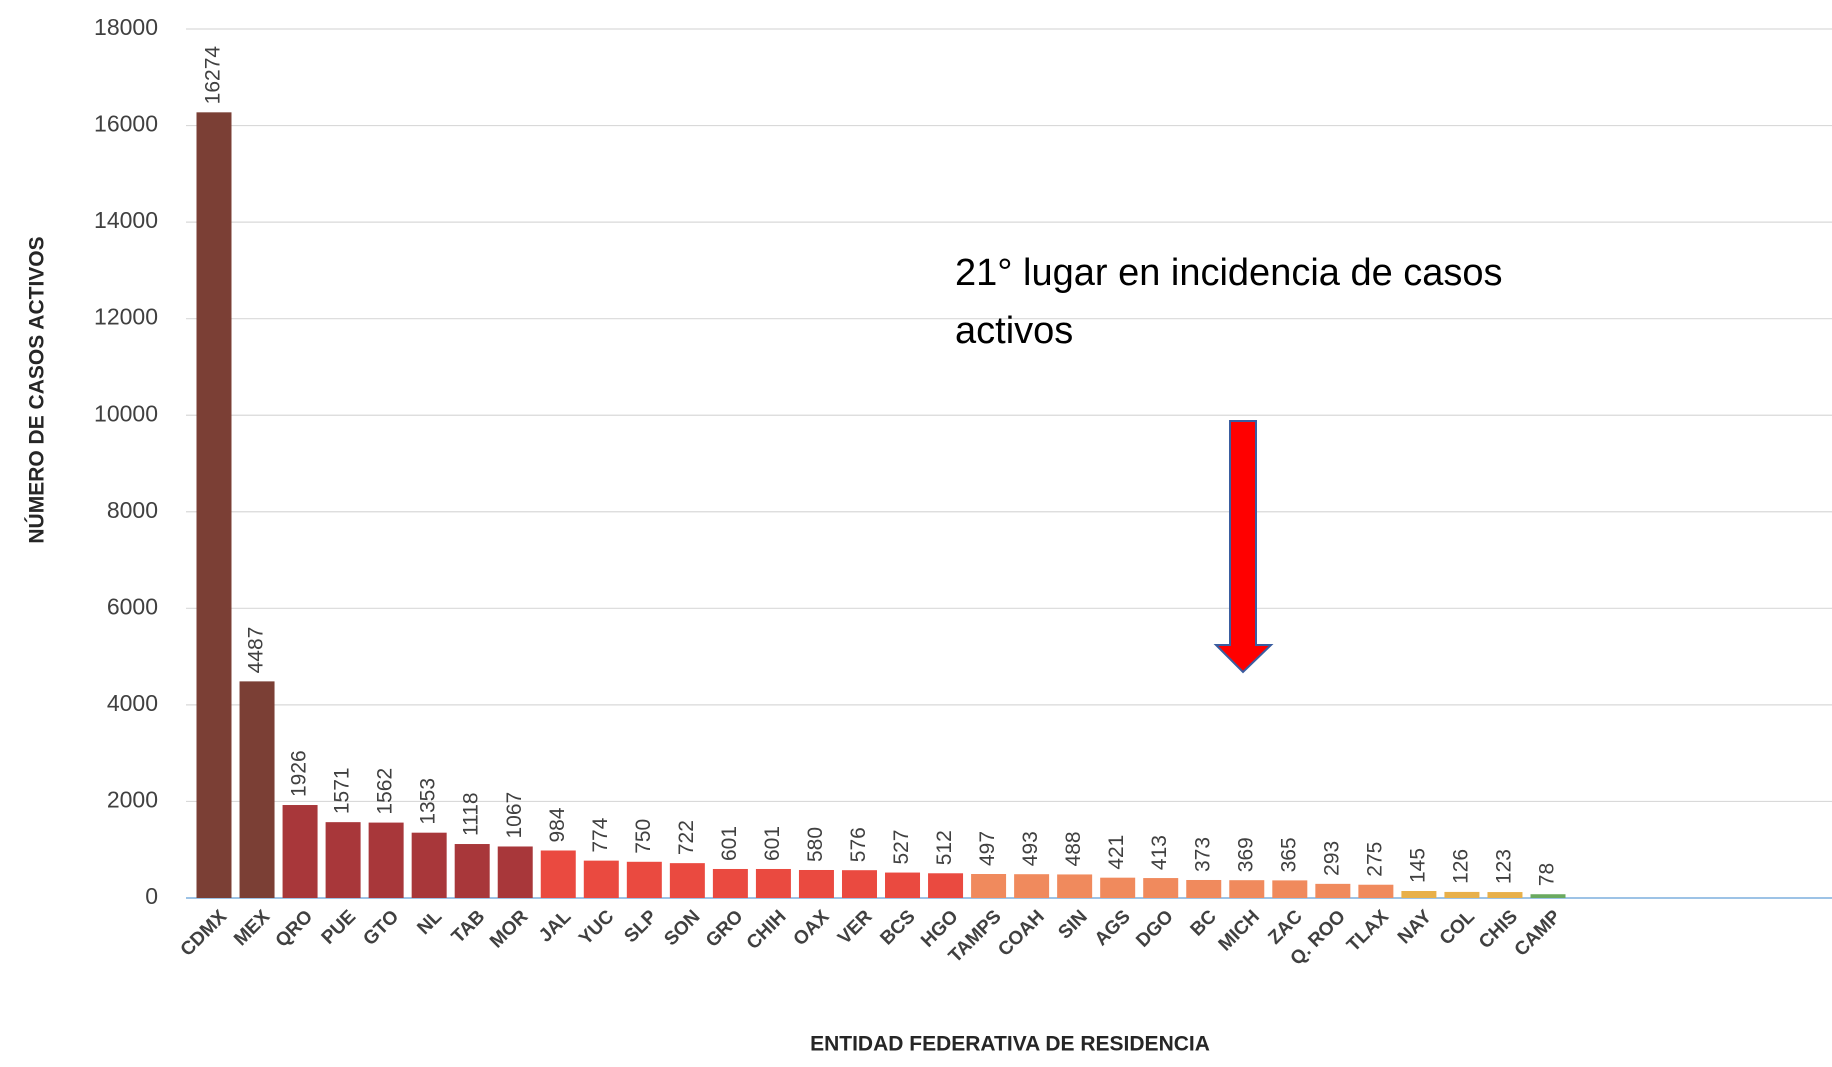  I want to click on value-label: 421, so click(1116, 852).